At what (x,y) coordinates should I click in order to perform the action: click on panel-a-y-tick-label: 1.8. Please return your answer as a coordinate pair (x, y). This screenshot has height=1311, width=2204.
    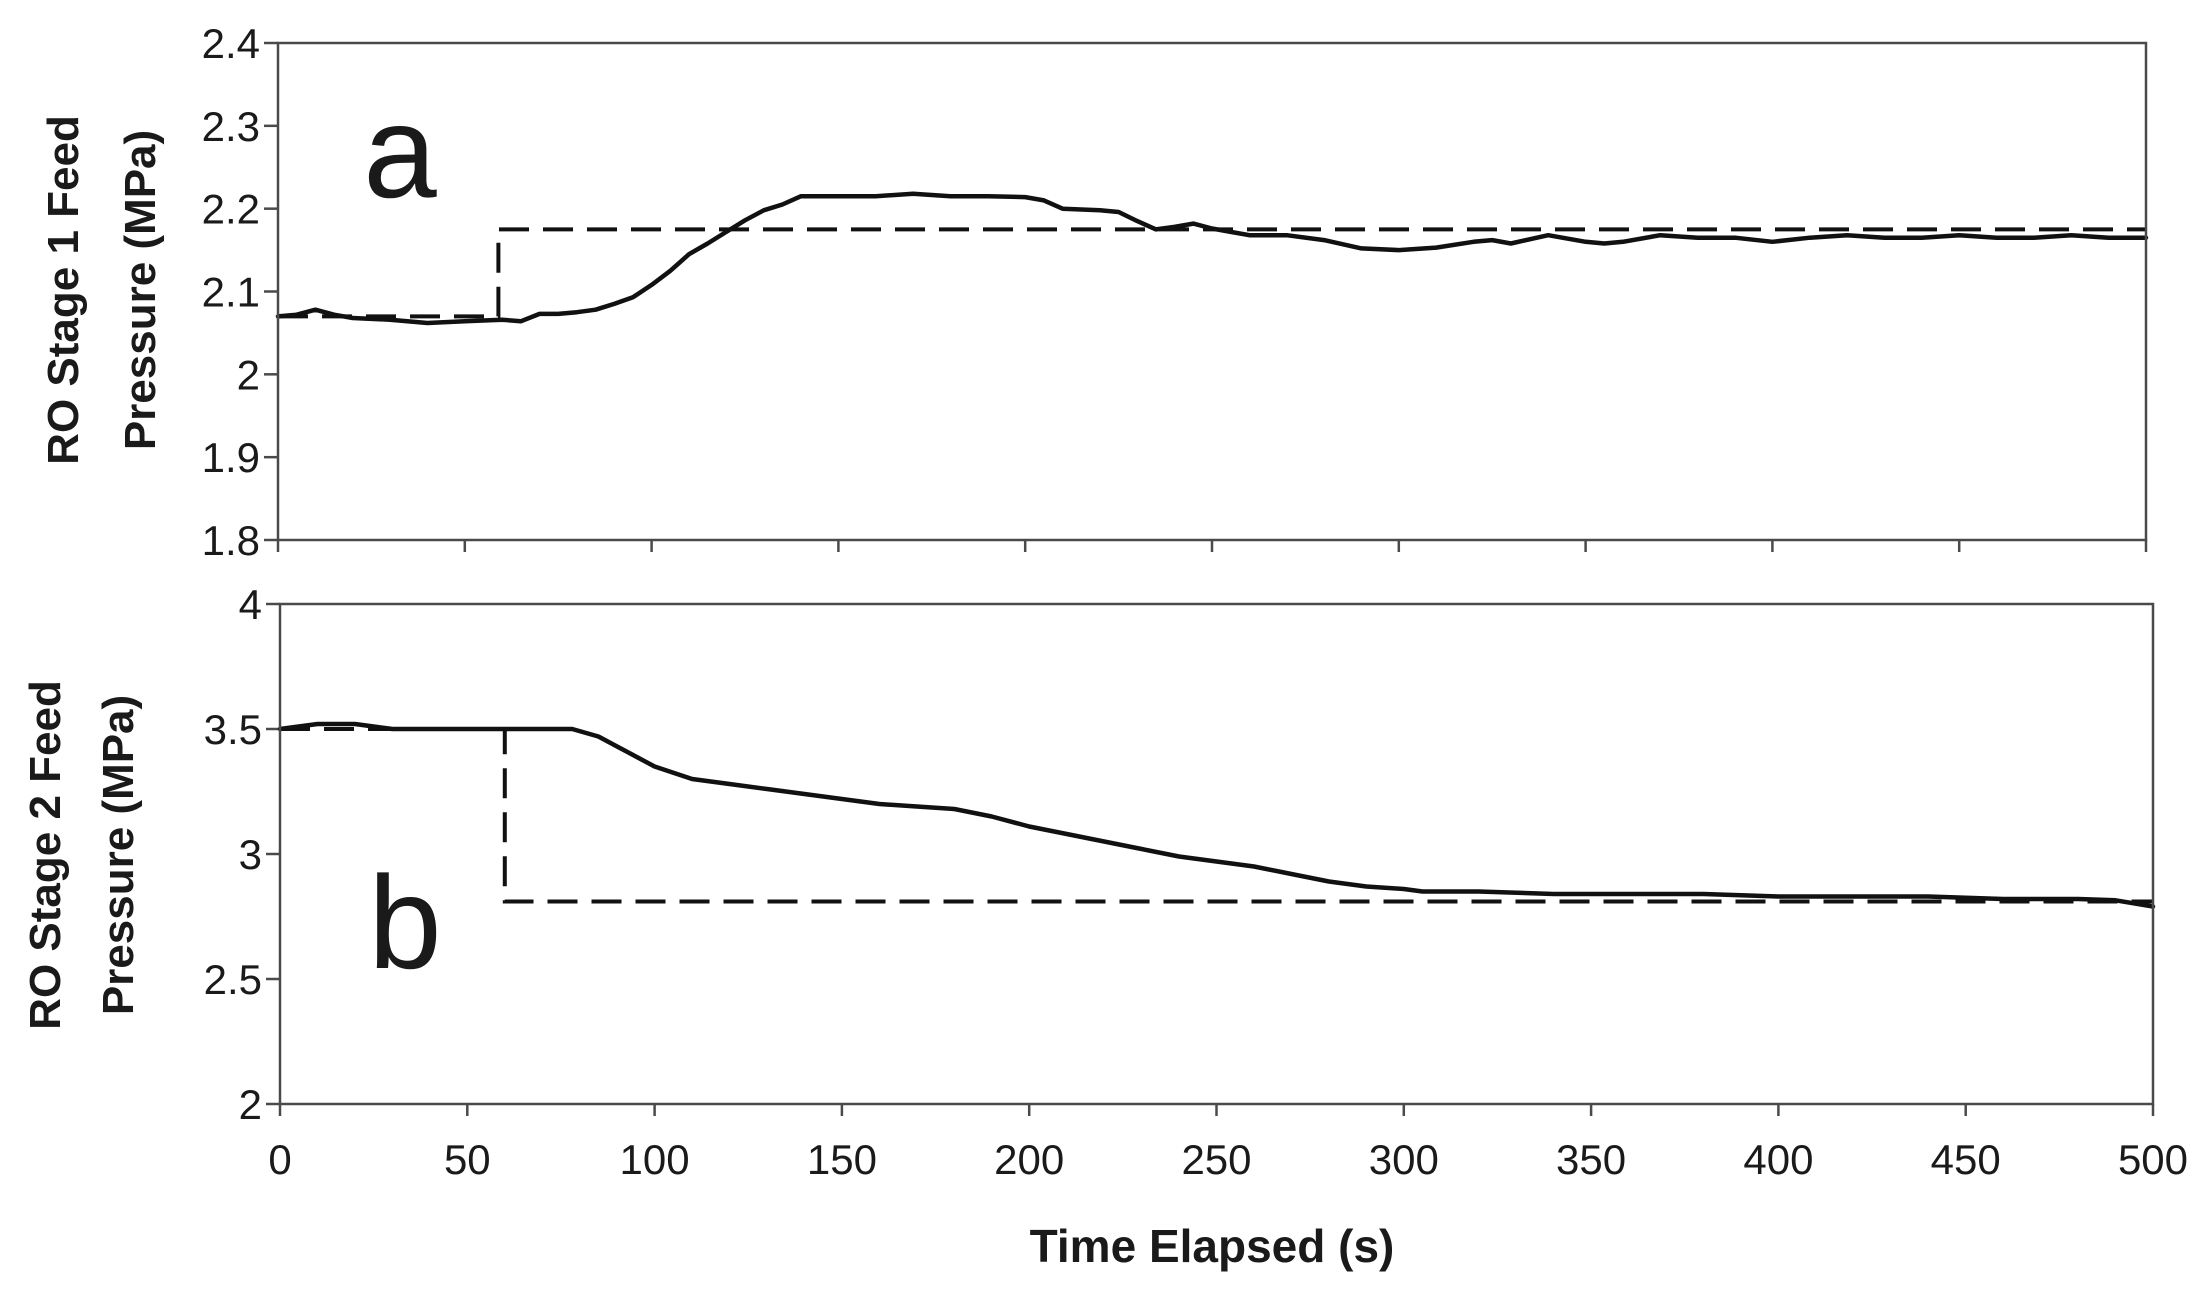
    Looking at the image, I should click on (231, 540).